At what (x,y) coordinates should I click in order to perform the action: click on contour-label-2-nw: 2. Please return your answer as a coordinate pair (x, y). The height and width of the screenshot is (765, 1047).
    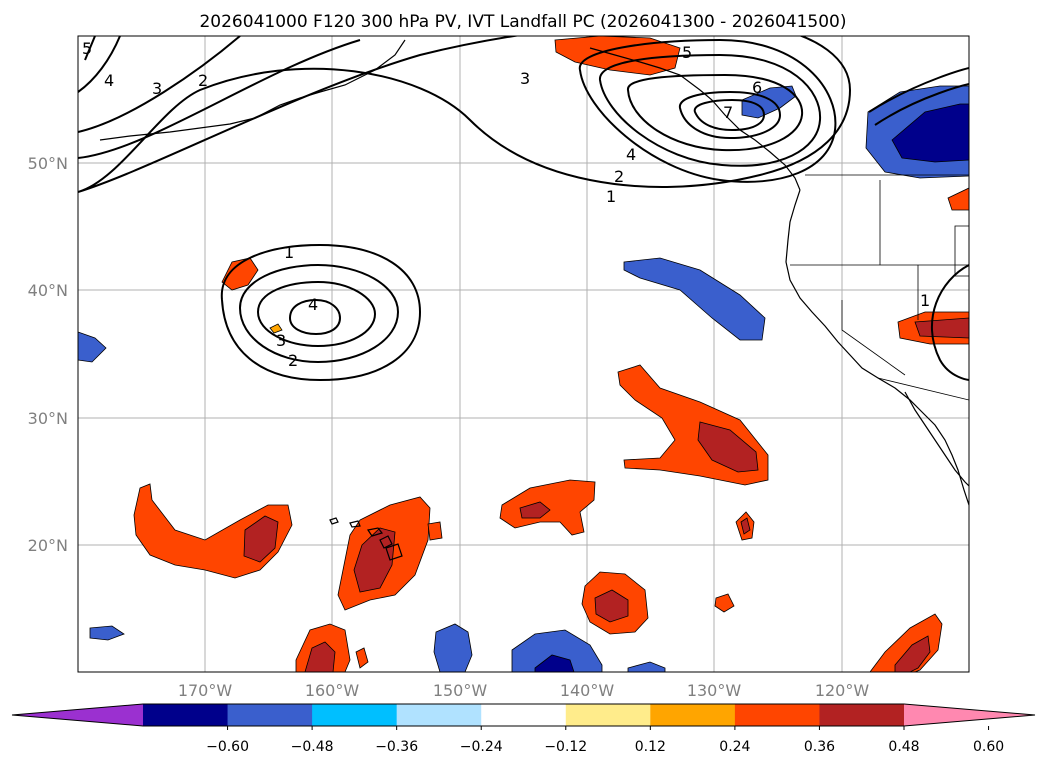
    Looking at the image, I should click on (203, 80).